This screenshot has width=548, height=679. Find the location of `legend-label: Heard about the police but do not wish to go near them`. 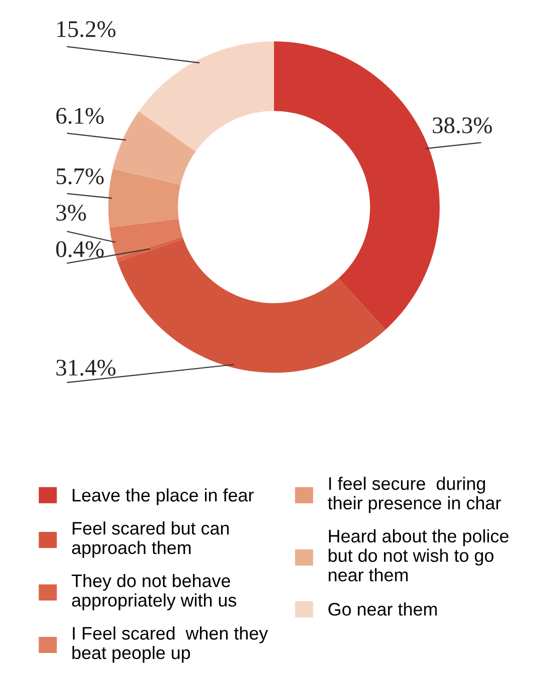

legend-label: Heard about the police but do not wish to go near them is located at coordinates (418, 555).